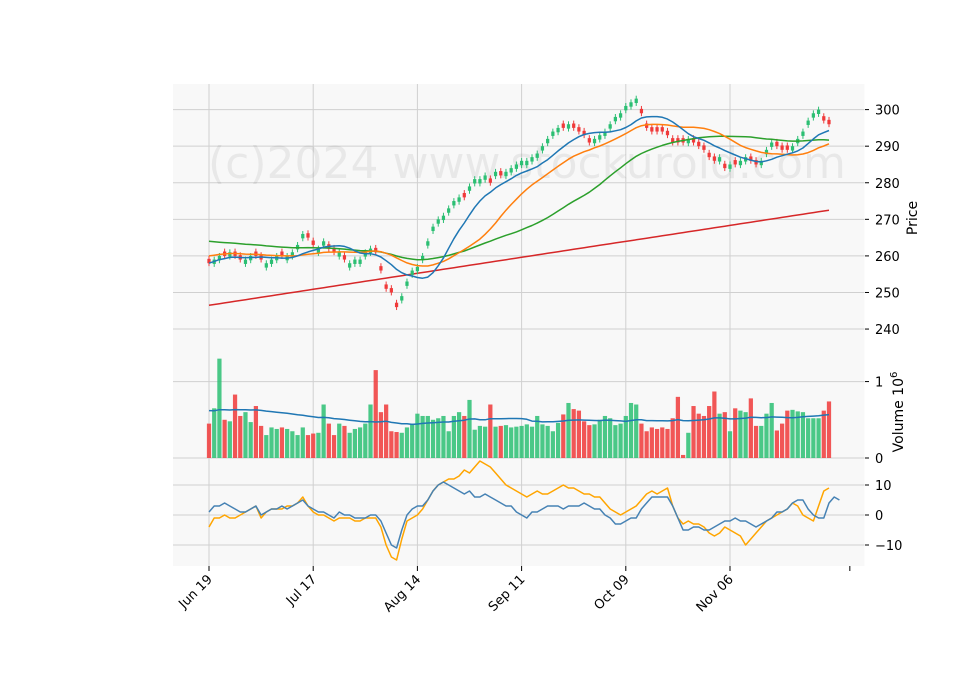  What do you see at coordinates (887, 111) in the screenshot?
I see `price-tick-label: 300` at bounding box center [887, 111].